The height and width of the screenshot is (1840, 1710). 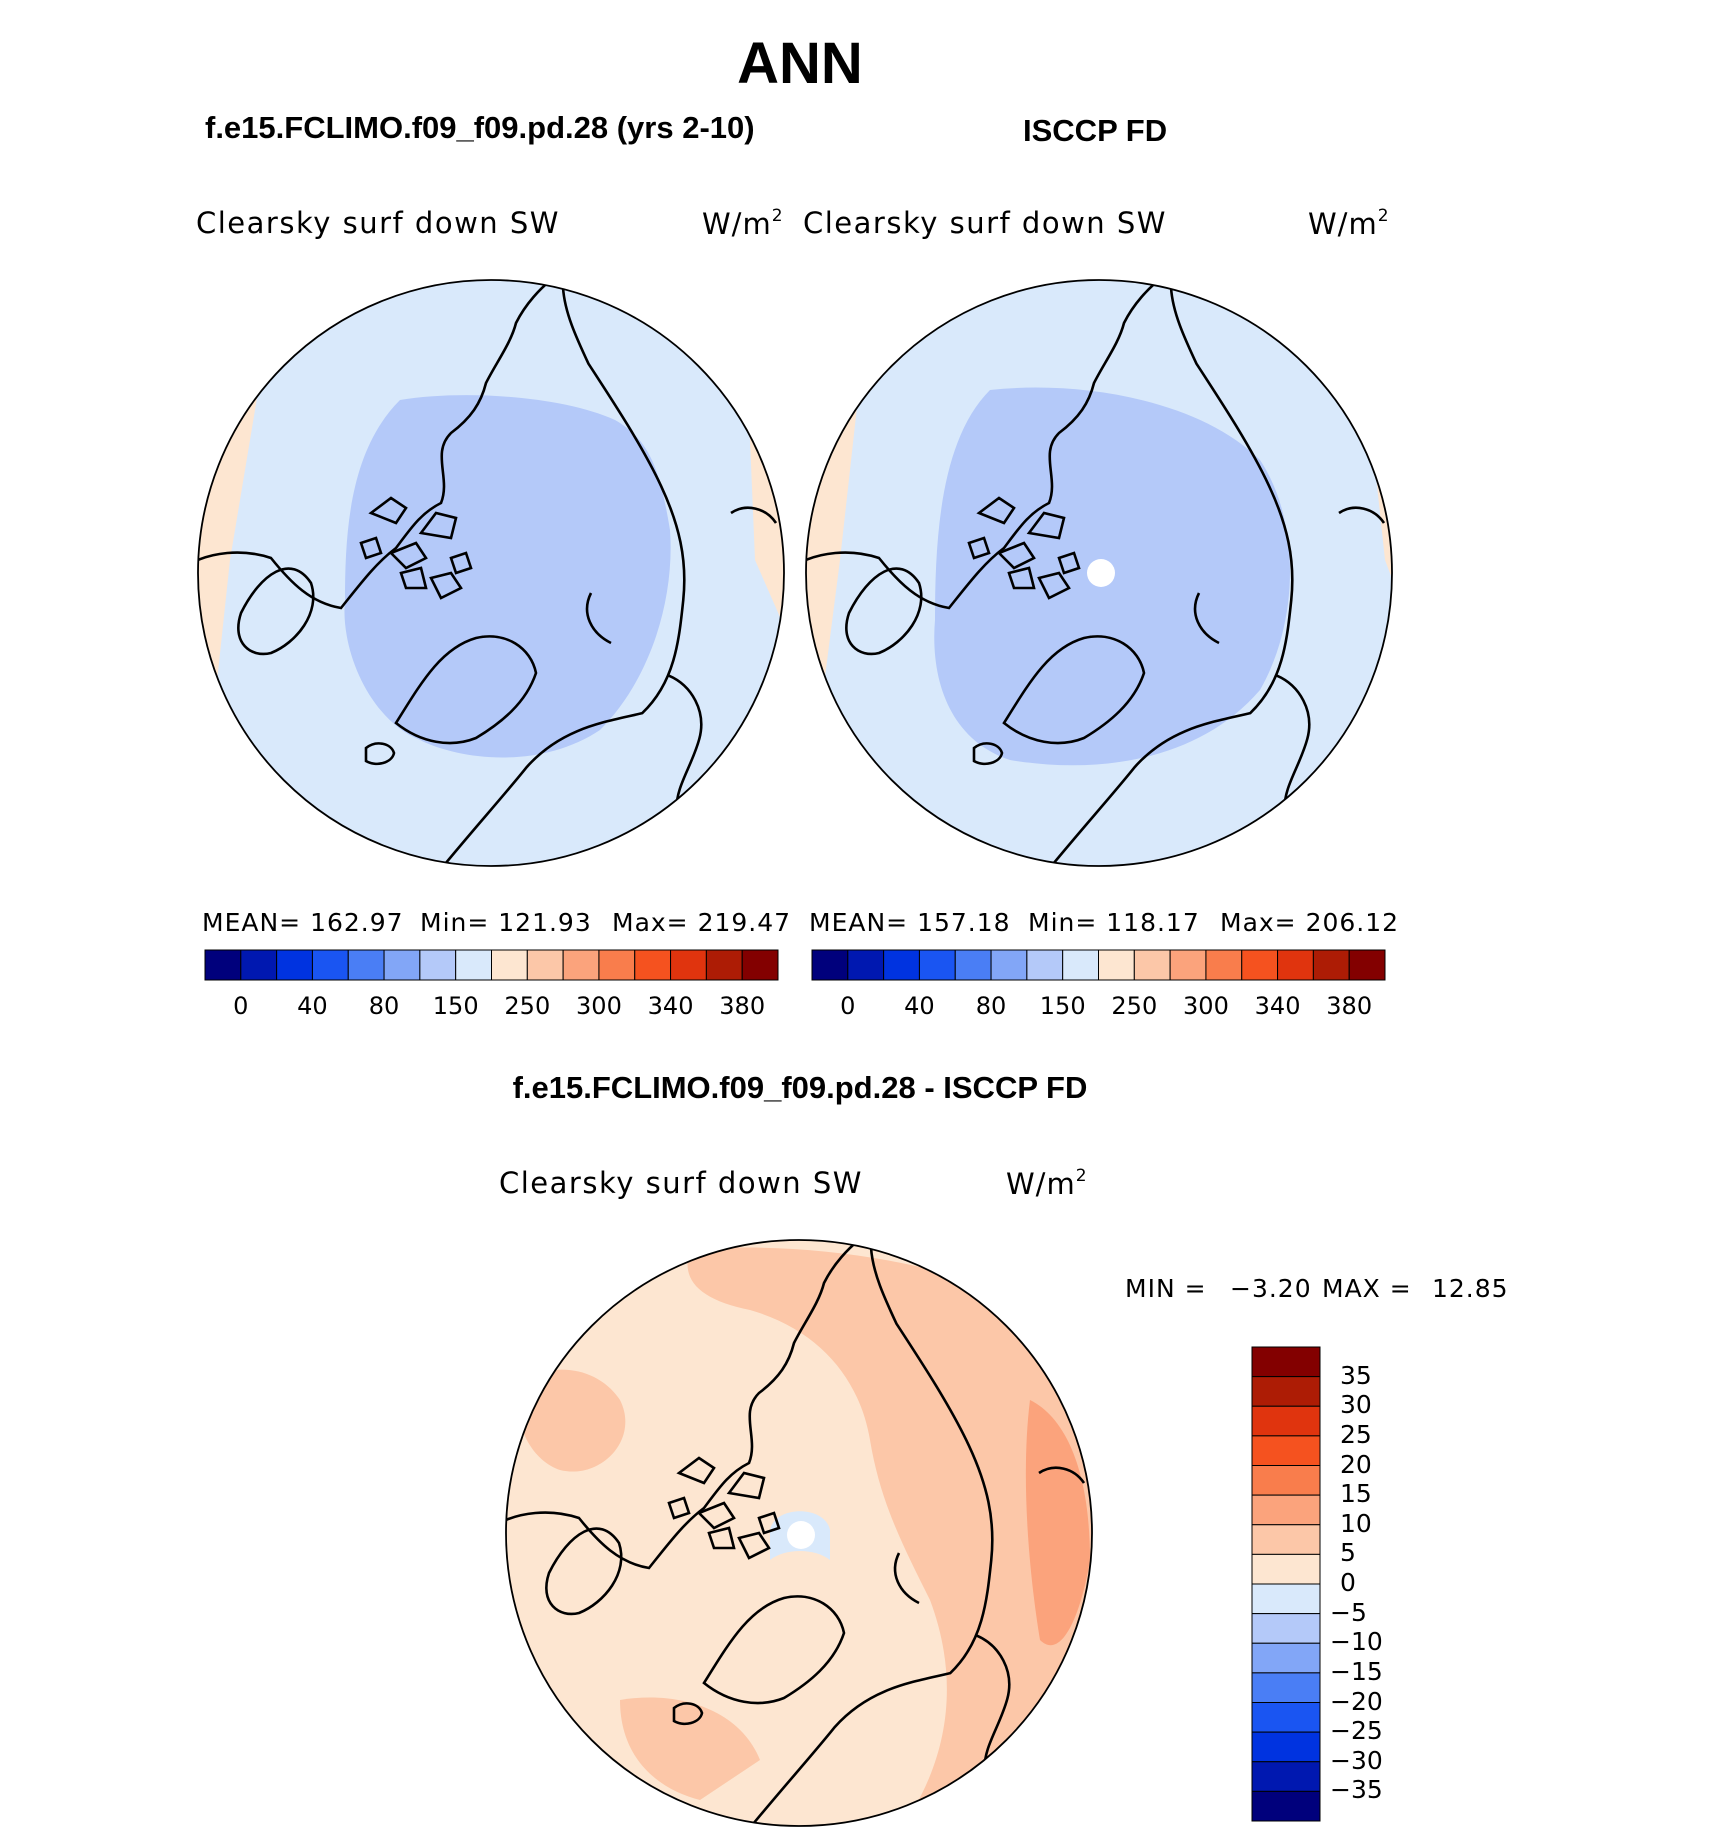 What do you see at coordinates (599, 1006) in the screenshot?
I see `model-colorbar-tick-label: 300` at bounding box center [599, 1006].